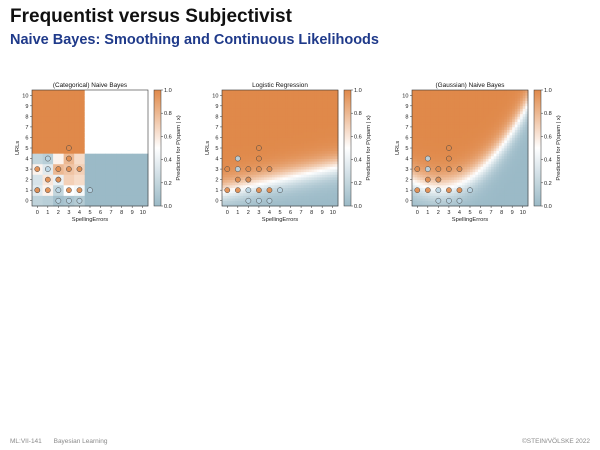 The width and height of the screenshot is (600, 450). Describe the element at coordinates (358, 161) in the screenshot. I see `colorbar-tick-label: 0.4` at that location.